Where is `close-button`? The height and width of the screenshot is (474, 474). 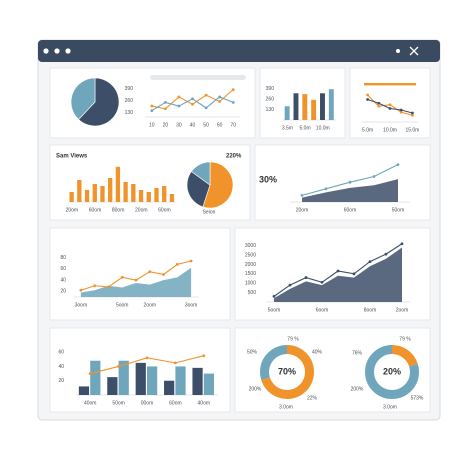
close-button is located at coordinates (414, 51).